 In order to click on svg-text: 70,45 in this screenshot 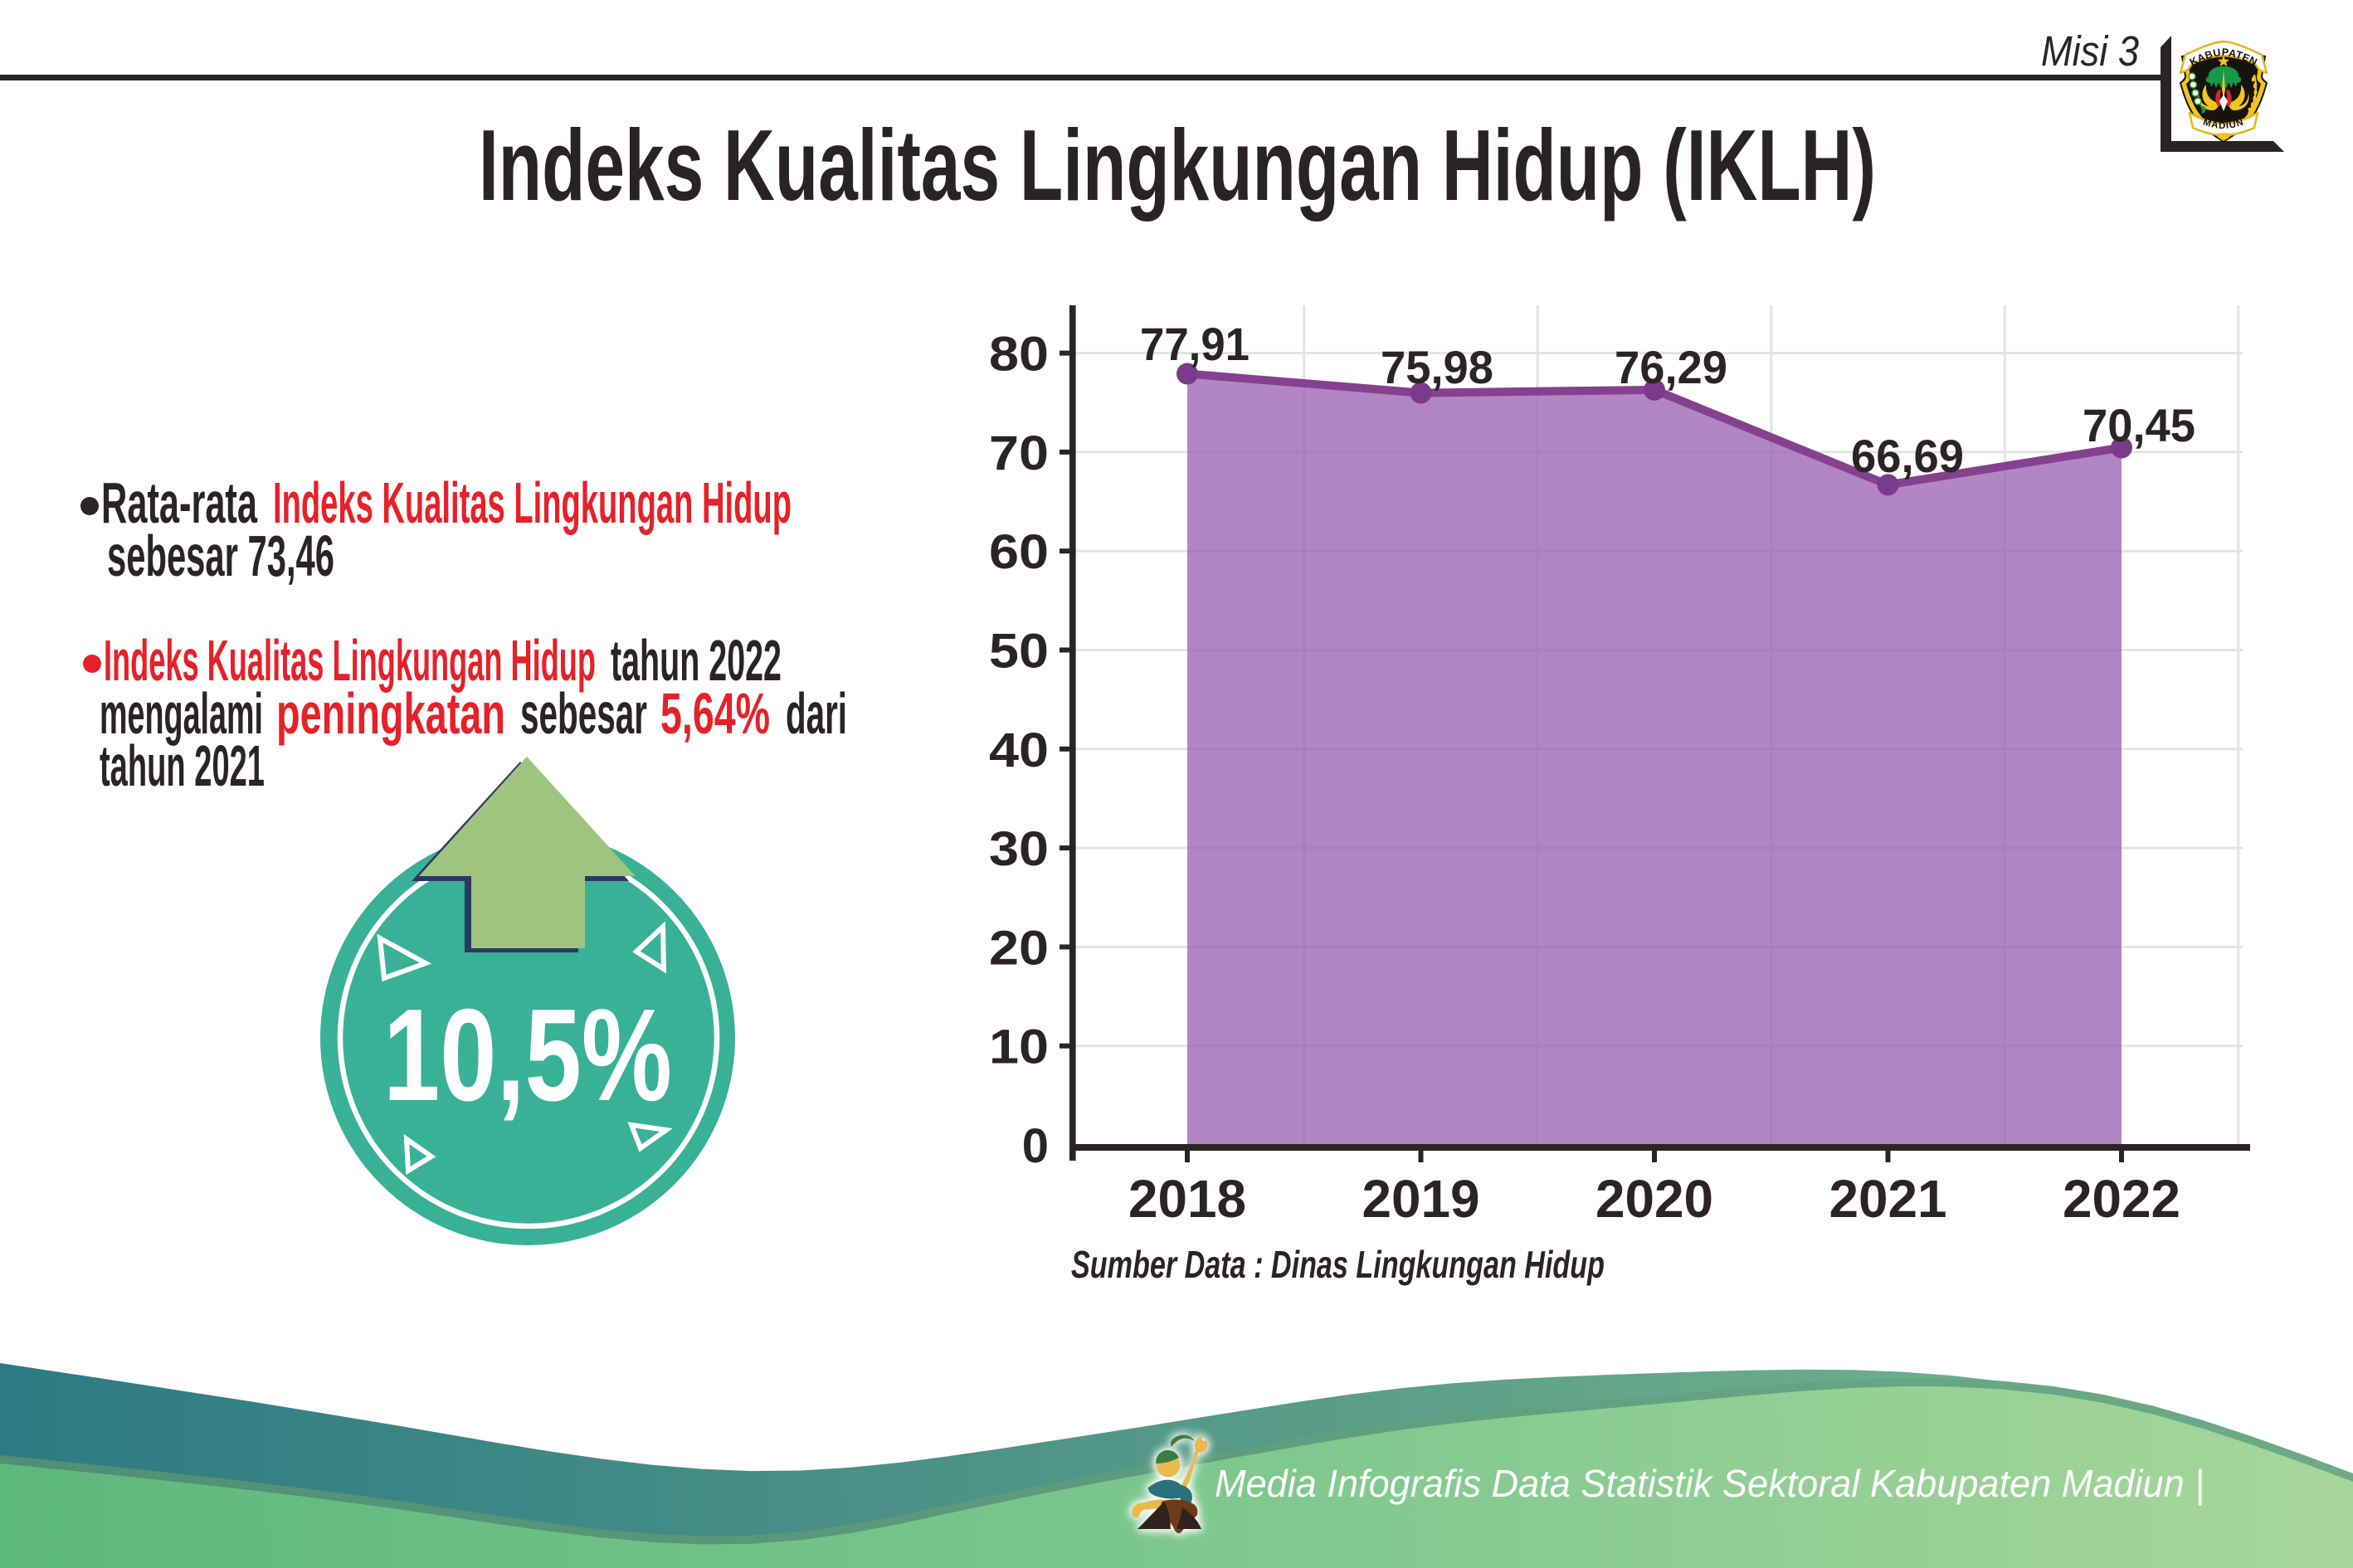, I will do `click(2139, 425)`.